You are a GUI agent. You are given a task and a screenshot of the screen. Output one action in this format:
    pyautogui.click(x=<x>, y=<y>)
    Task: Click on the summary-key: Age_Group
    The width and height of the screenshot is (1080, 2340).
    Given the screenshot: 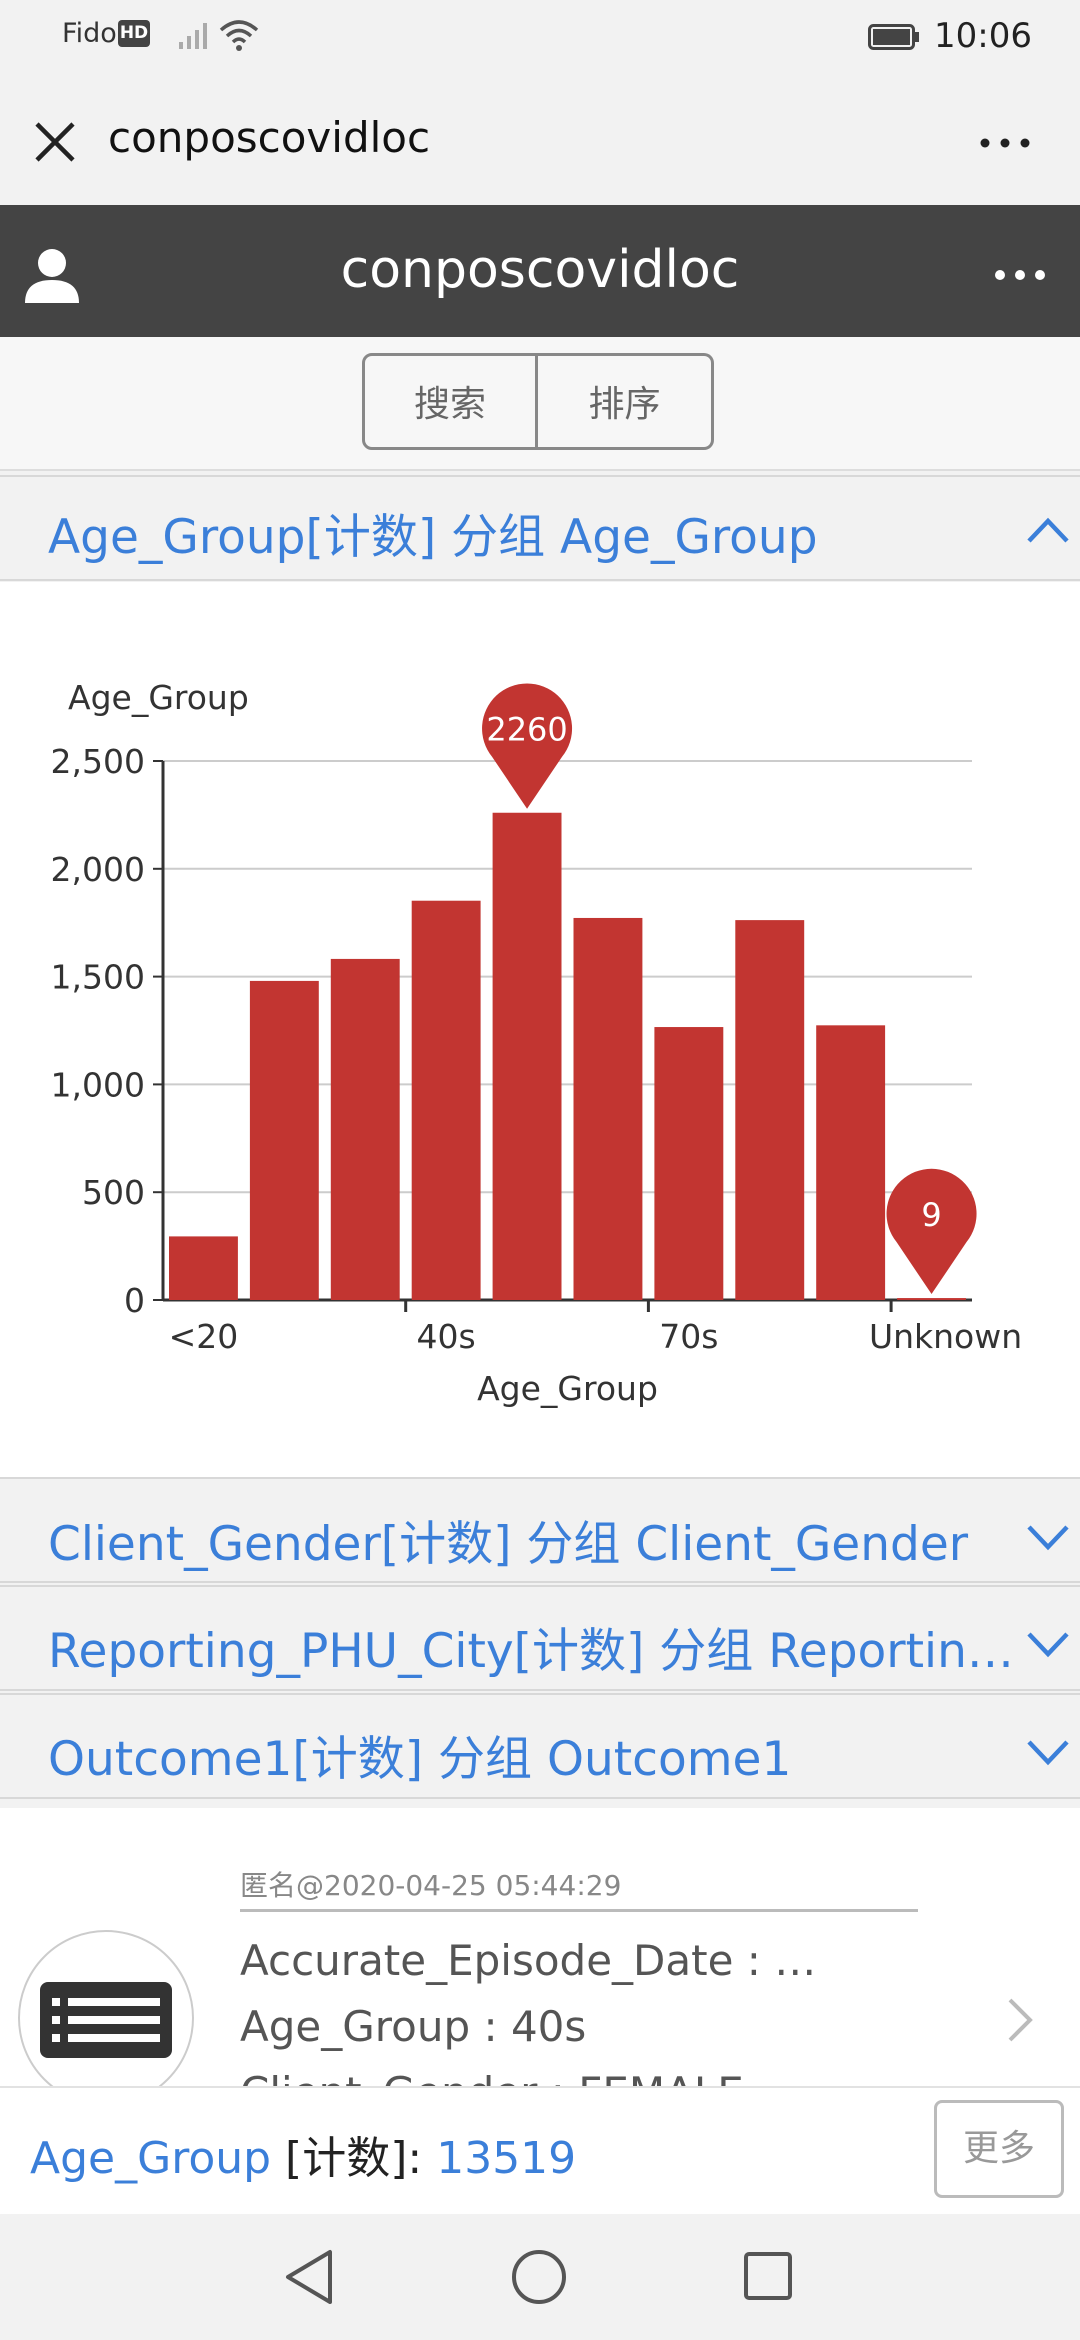 What is the action you would take?
    pyautogui.click(x=151, y=2158)
    